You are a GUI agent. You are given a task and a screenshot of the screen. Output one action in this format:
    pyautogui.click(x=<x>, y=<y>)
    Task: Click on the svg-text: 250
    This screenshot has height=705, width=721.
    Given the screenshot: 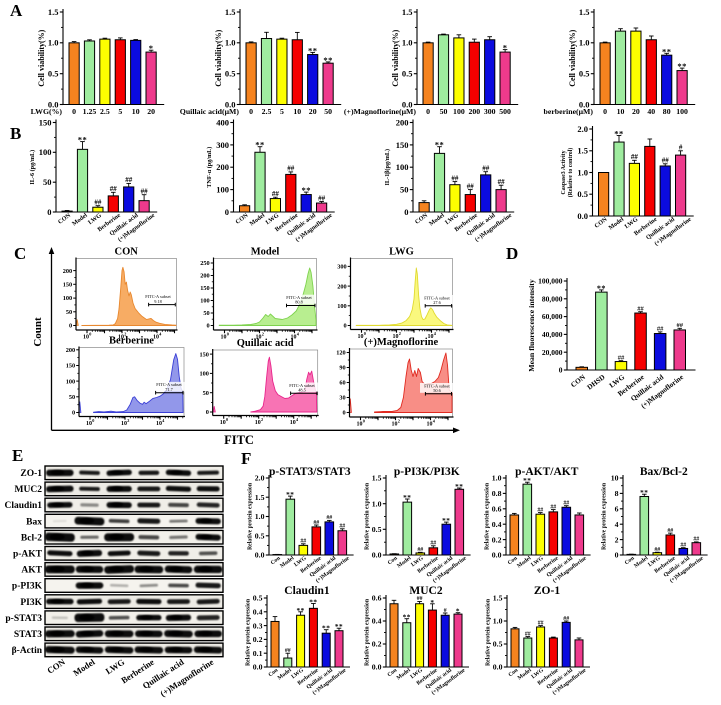 What is the action you would take?
    pyautogui.click(x=204, y=263)
    